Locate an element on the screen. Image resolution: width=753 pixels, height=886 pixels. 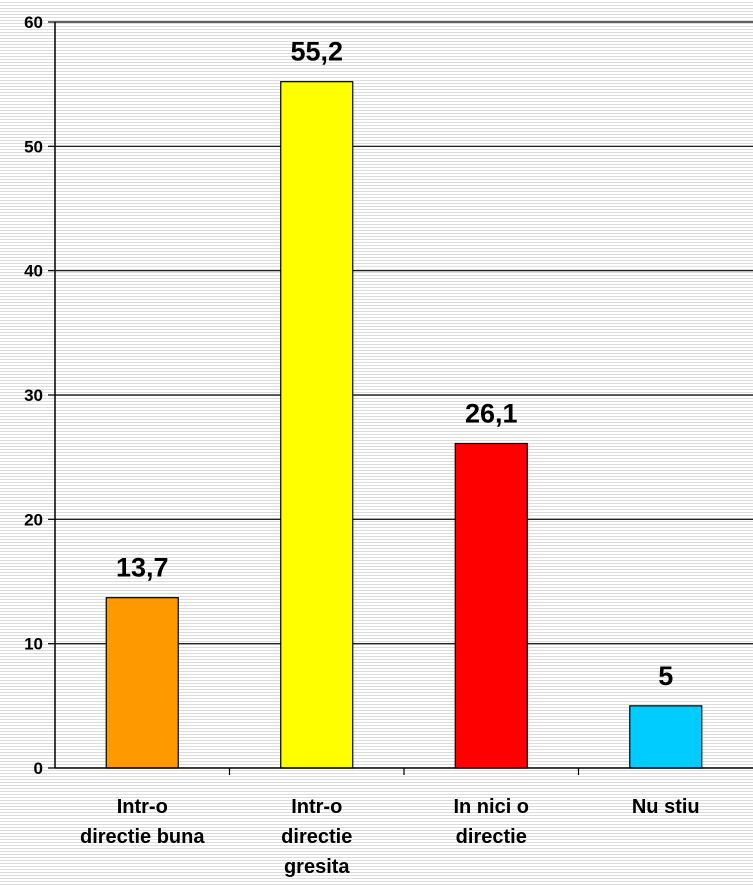
x-category-label: Nu stiu is located at coordinates (666, 807).